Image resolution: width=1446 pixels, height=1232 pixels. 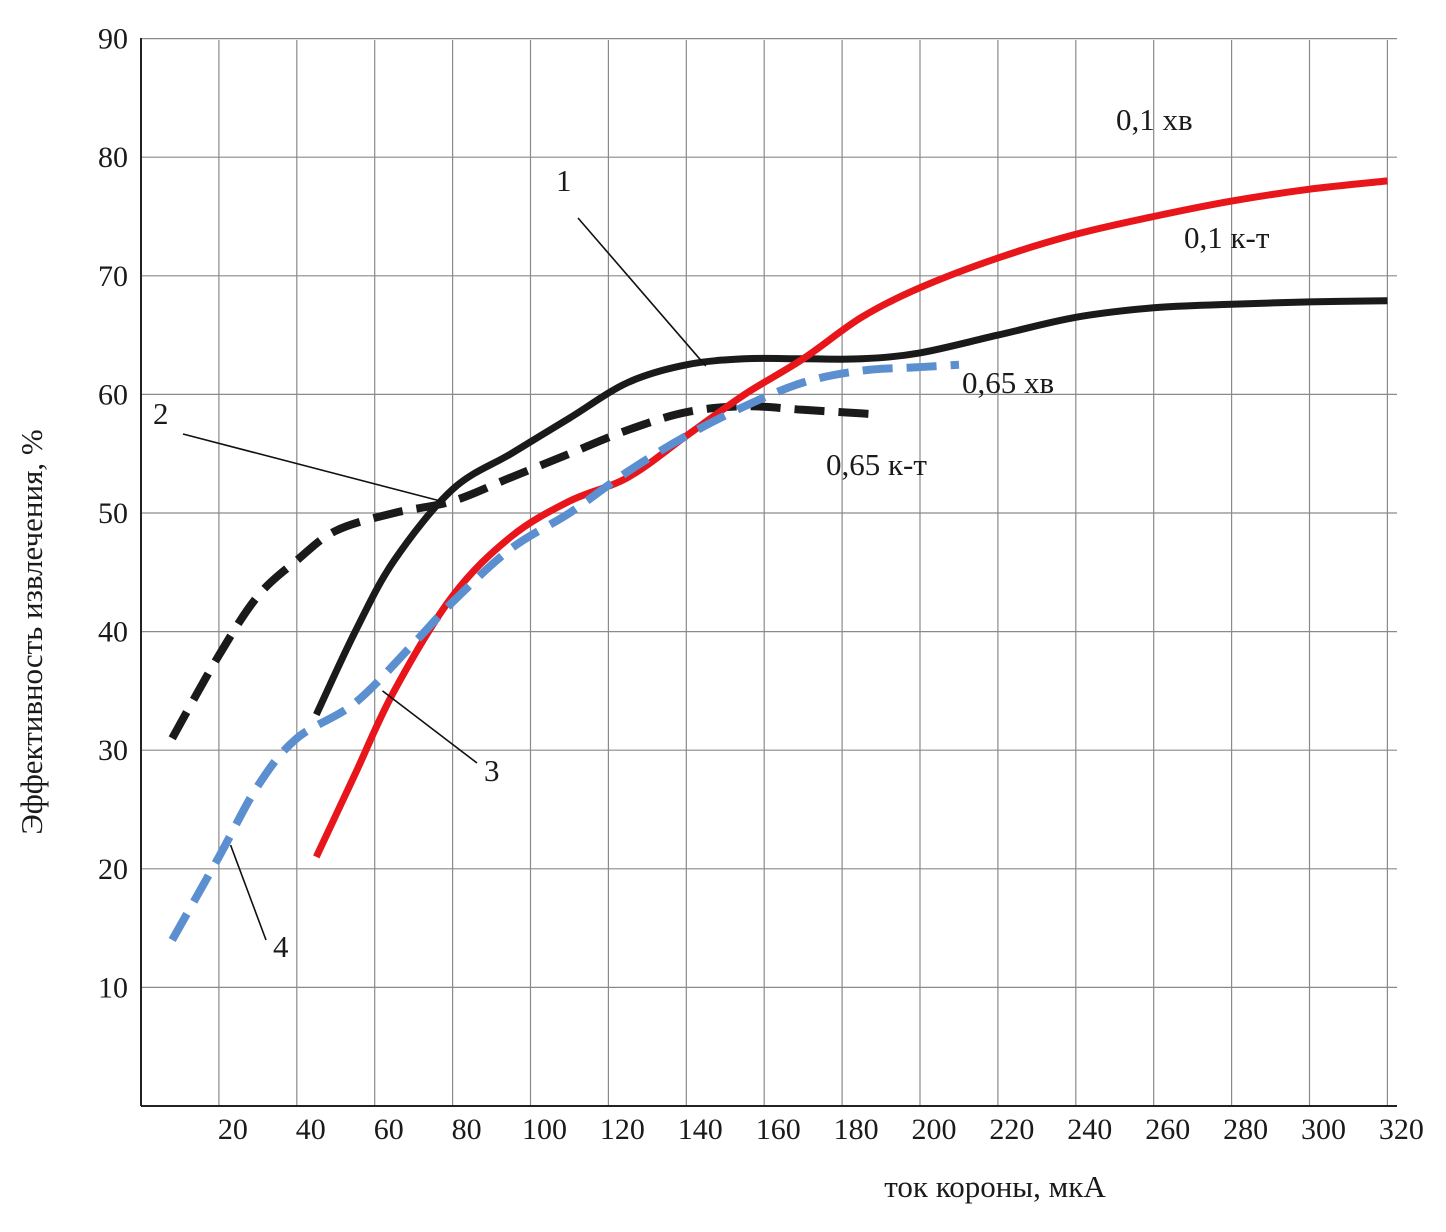 What do you see at coordinates (1089, 1129) in the screenshot?
I see `x-tick-label: 240` at bounding box center [1089, 1129].